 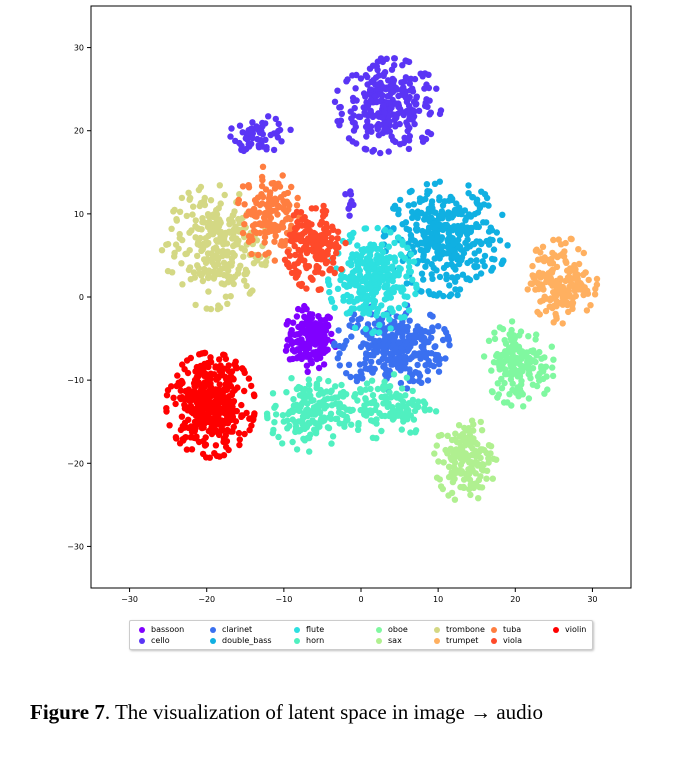 I want to click on x-tick-label: 30, so click(x=592, y=599).